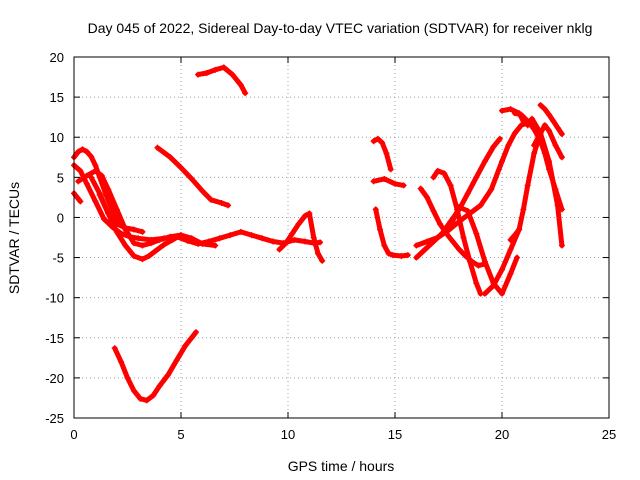  I want to click on x-tick-label: 5, so click(180, 434).